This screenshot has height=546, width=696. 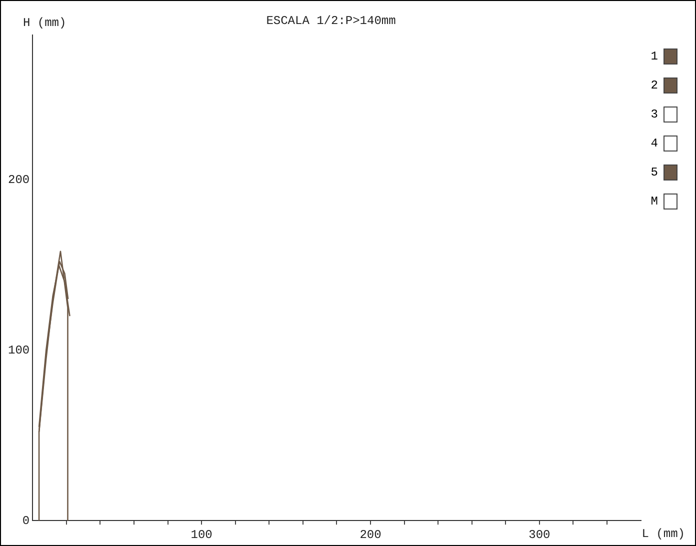 I want to click on legend-label: 4, so click(x=654, y=143).